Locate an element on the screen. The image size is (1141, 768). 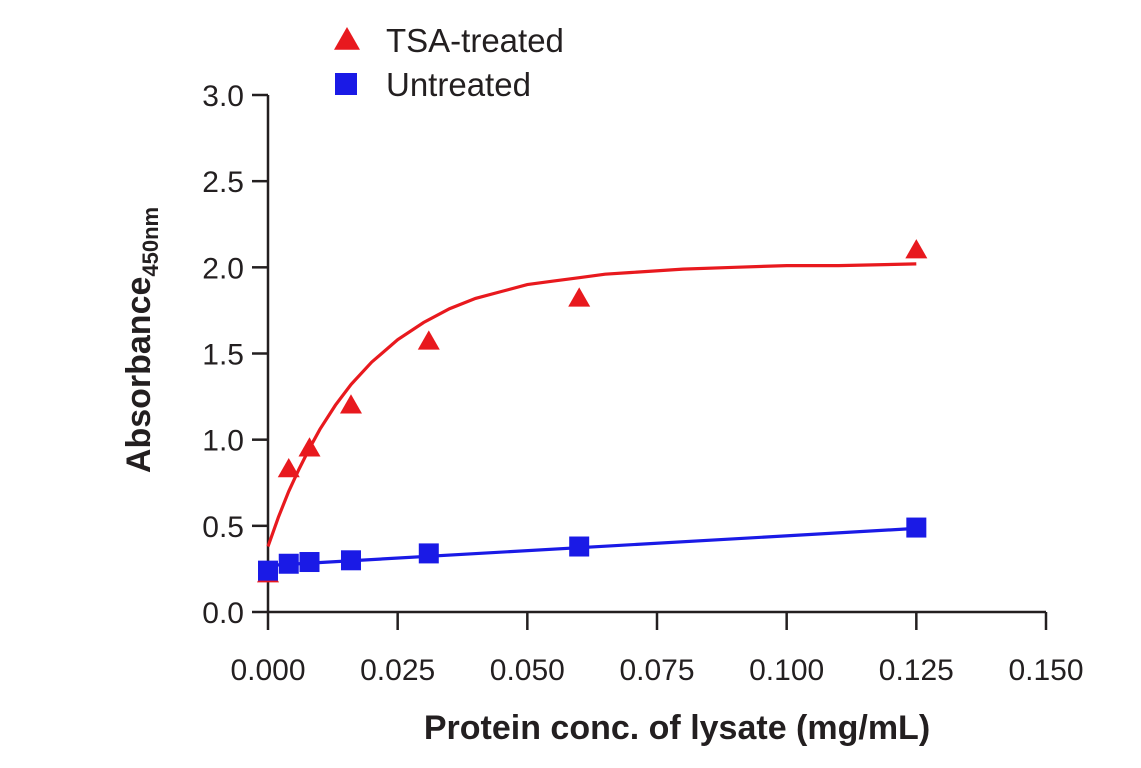
x-axis-title: Protein conc. of lysate (mg/mL) is located at coordinates (677, 728).